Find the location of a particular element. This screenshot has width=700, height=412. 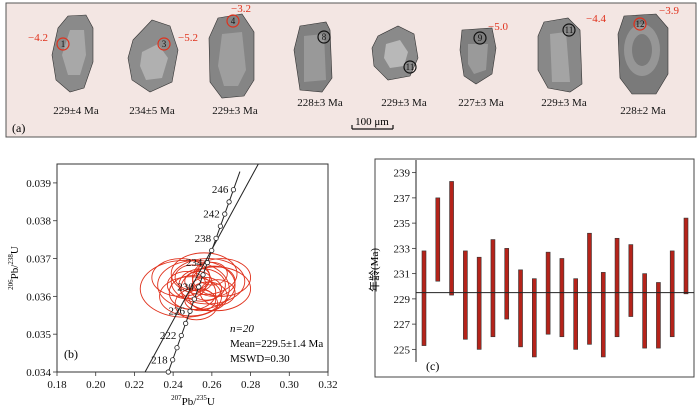

x-tick-label: 0.18 is located at coordinates (57, 385).